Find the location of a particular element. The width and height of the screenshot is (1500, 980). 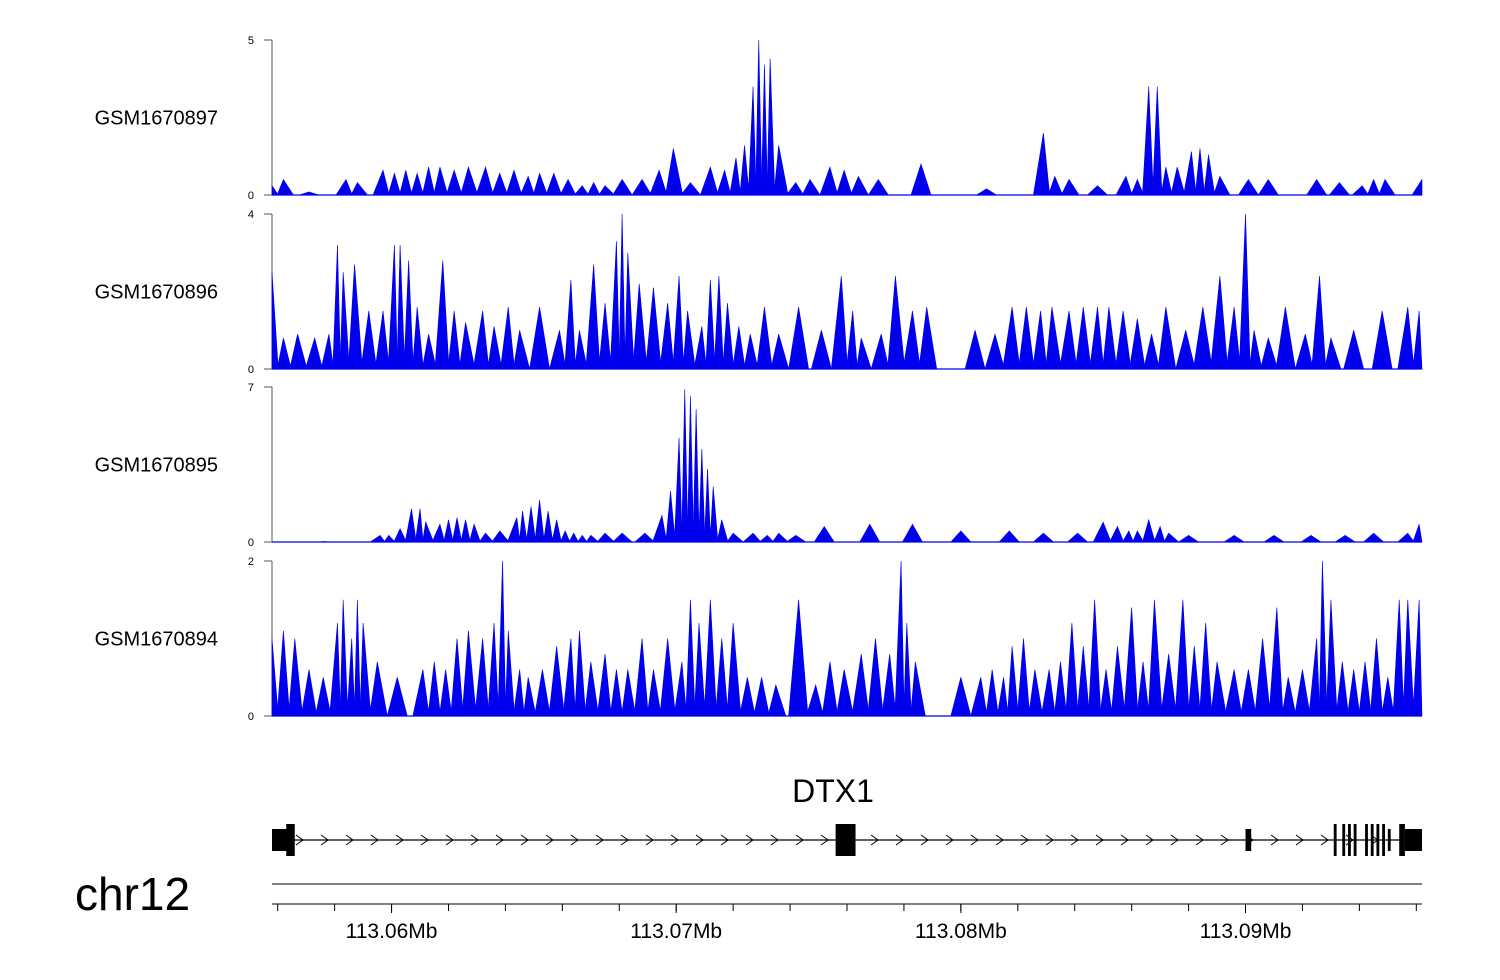

track-label: GSM1670897 is located at coordinates (156, 119).